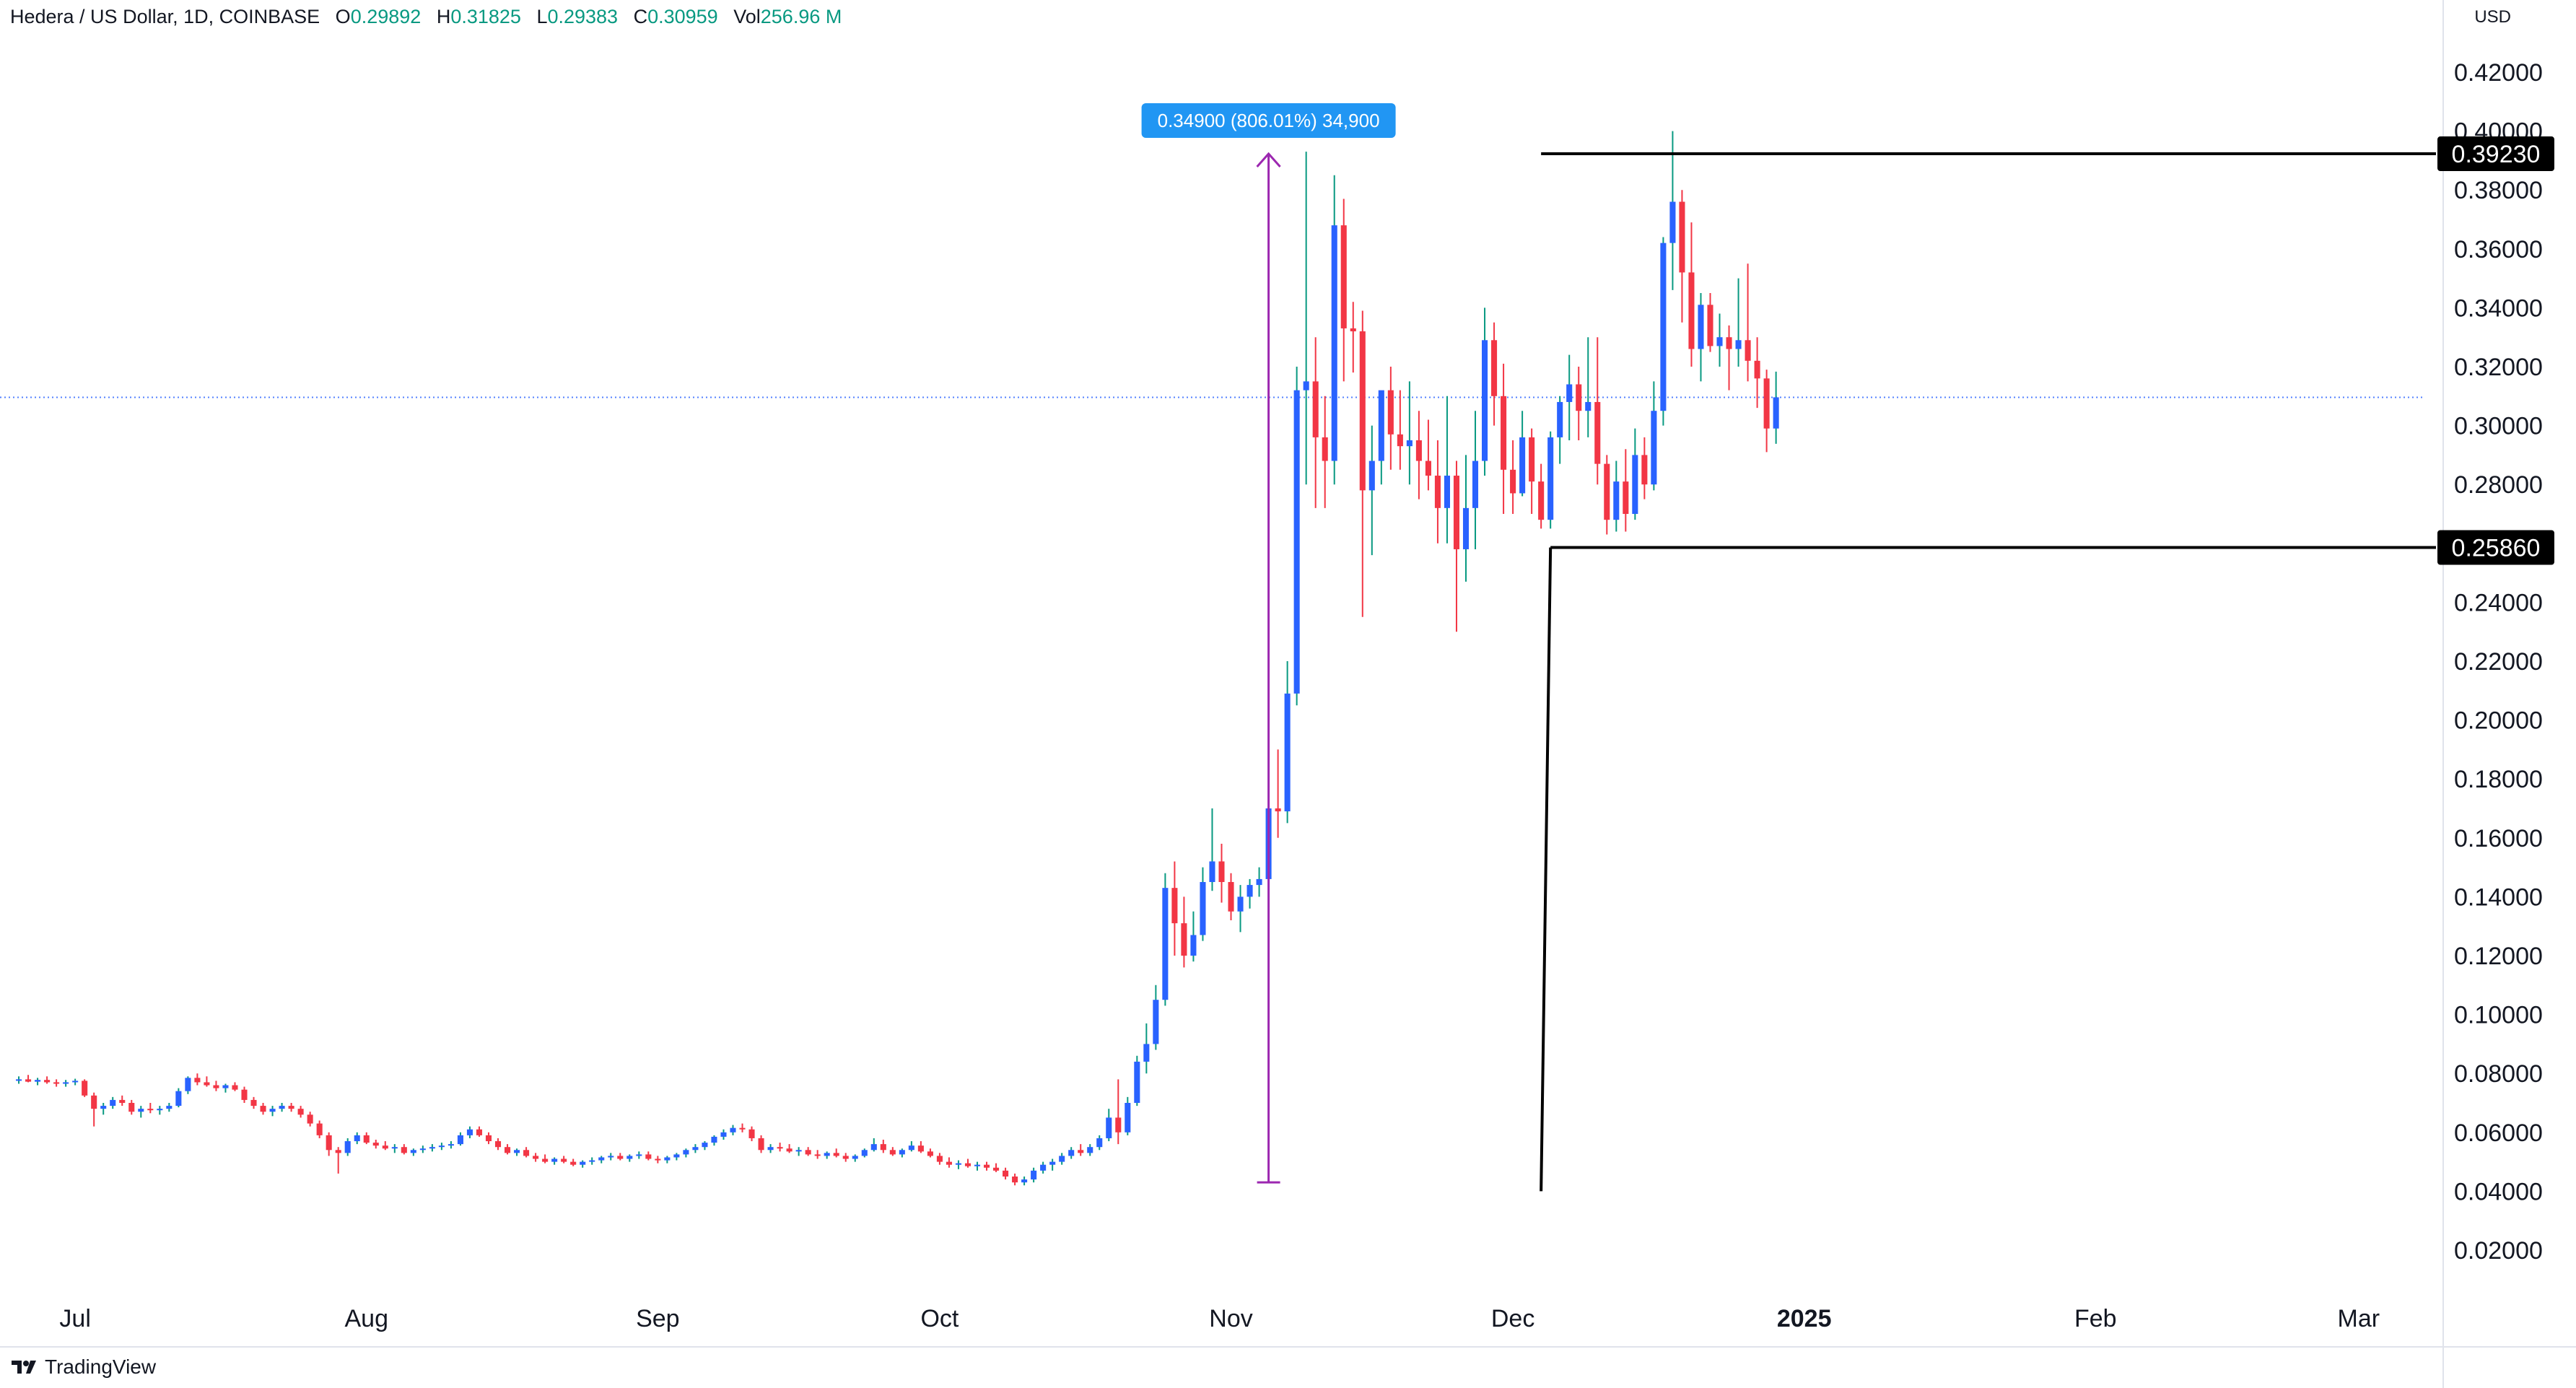 This screenshot has width=2576, height=1388. What do you see at coordinates (2492, 17) in the screenshot?
I see `currency-label: USD` at bounding box center [2492, 17].